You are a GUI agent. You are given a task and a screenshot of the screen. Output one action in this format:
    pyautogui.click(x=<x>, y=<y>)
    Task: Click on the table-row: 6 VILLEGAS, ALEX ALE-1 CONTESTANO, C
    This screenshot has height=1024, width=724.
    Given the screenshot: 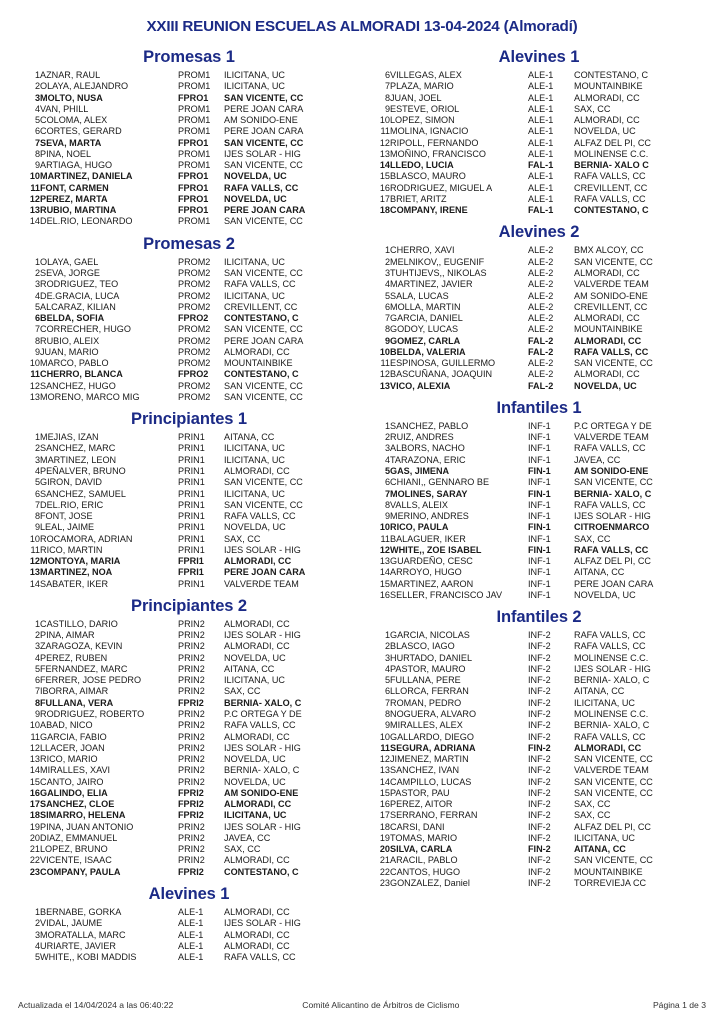 What is the action you would take?
    pyautogui.click(x=539, y=75)
    